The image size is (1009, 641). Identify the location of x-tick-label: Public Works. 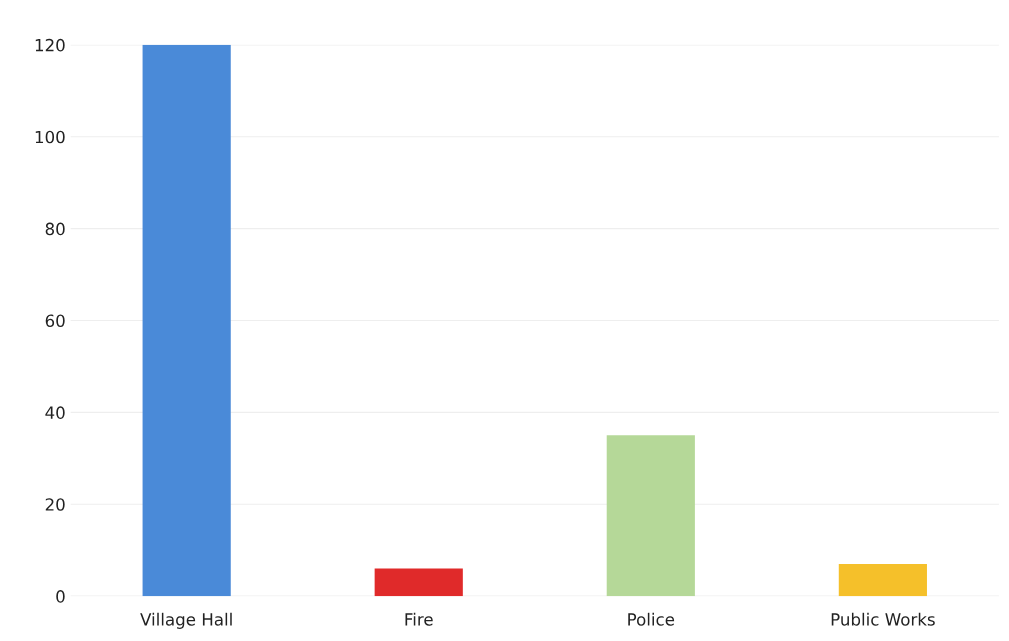
(883, 619).